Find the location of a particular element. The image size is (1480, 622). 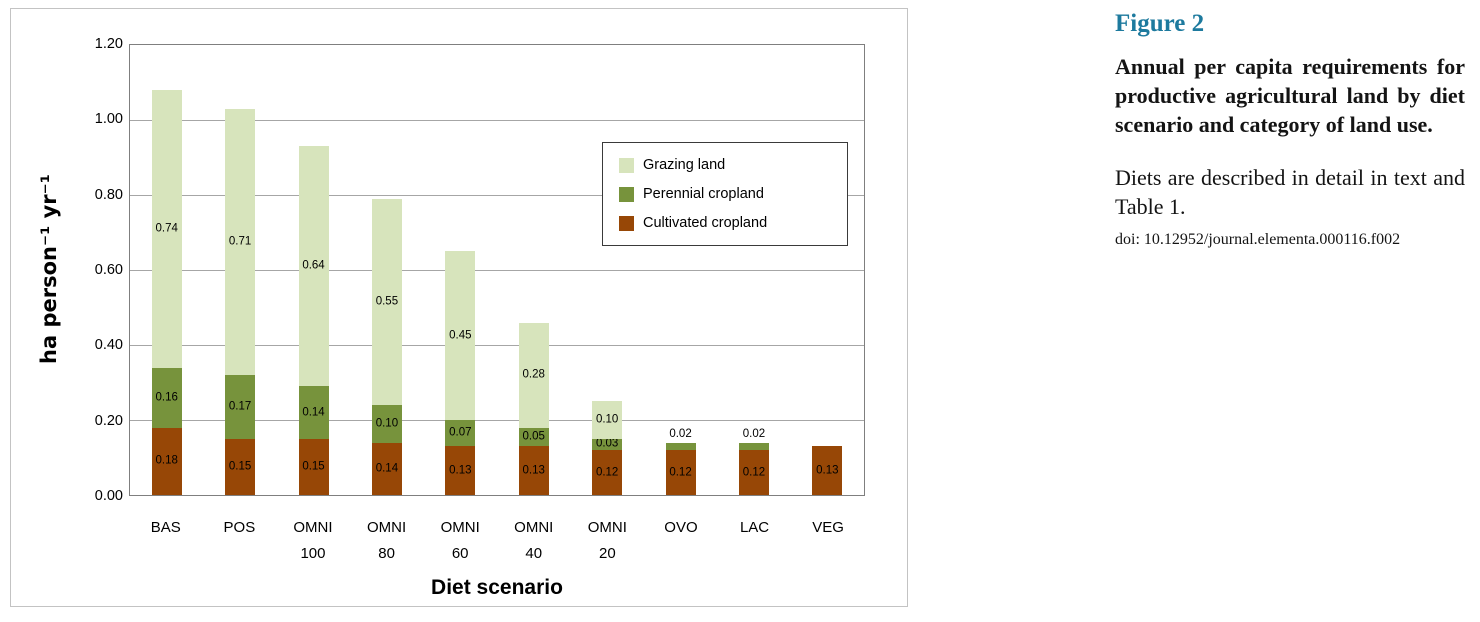

legend-swatch-grazing-land is located at coordinates (626, 165).